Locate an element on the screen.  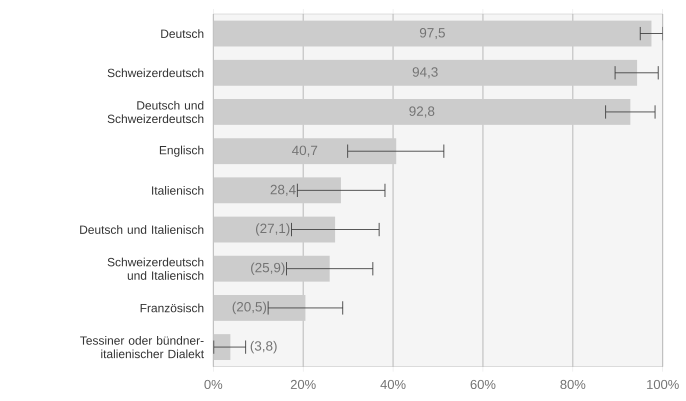
data-label: 40,7 is located at coordinates (305, 151).